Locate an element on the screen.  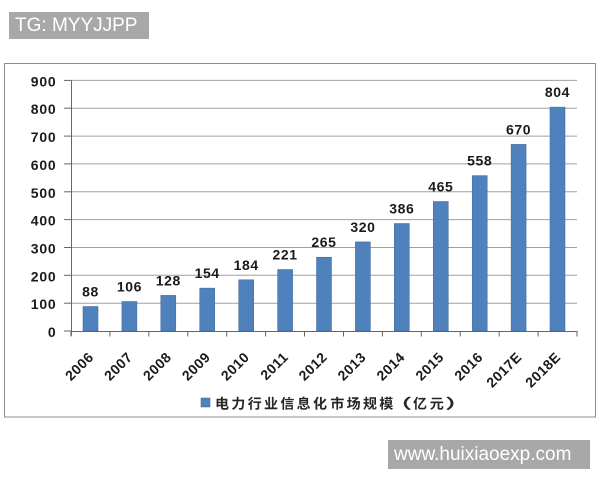
svg-text: 221 is located at coordinates (285, 255).